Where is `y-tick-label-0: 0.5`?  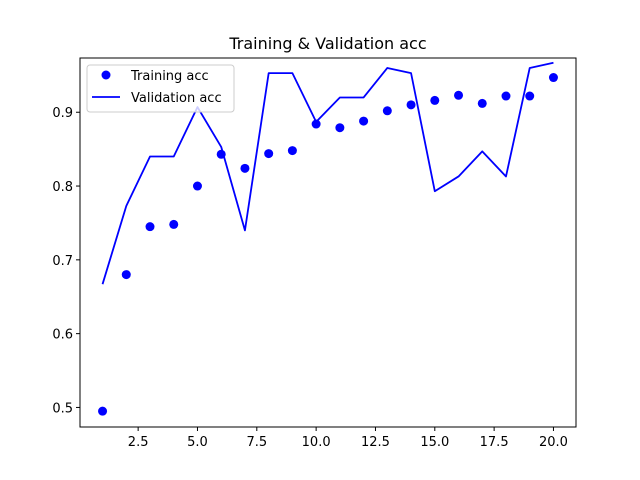
y-tick-label-0: 0.5 is located at coordinates (62, 408).